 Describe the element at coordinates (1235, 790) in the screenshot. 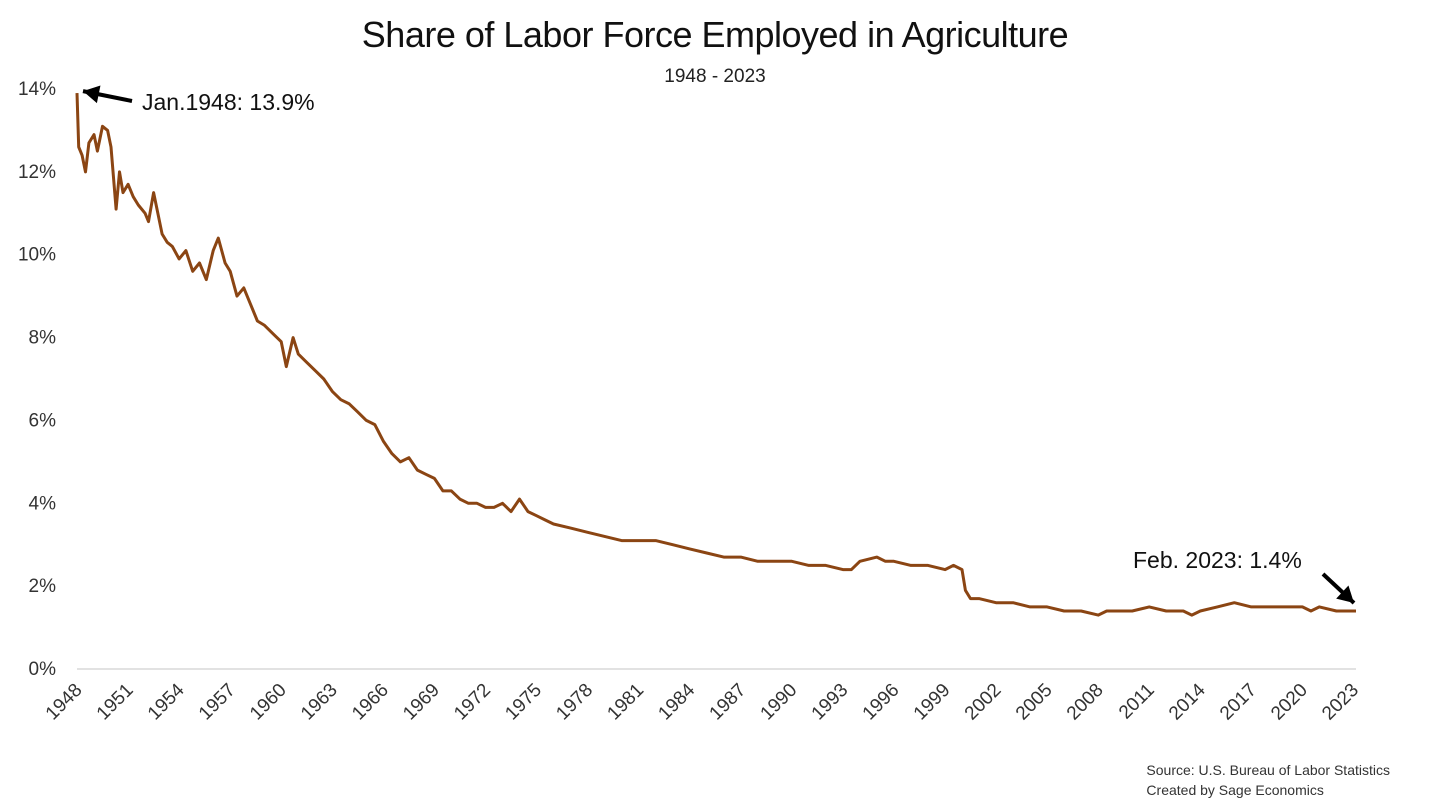

I see `credit-line: Created by Sage Economics` at that location.